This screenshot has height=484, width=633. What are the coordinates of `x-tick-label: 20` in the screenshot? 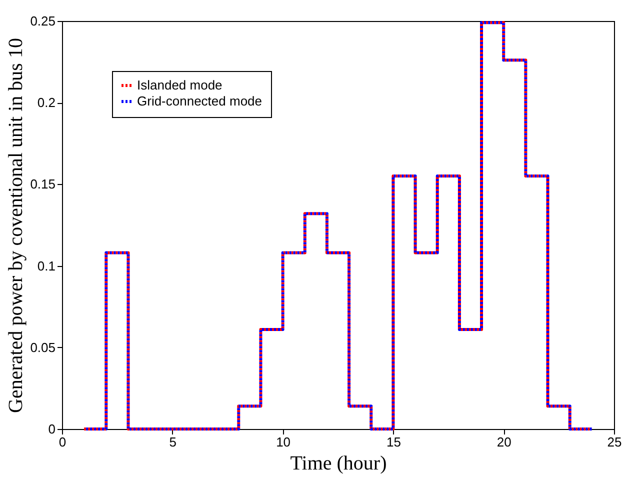 It's located at (504, 442).